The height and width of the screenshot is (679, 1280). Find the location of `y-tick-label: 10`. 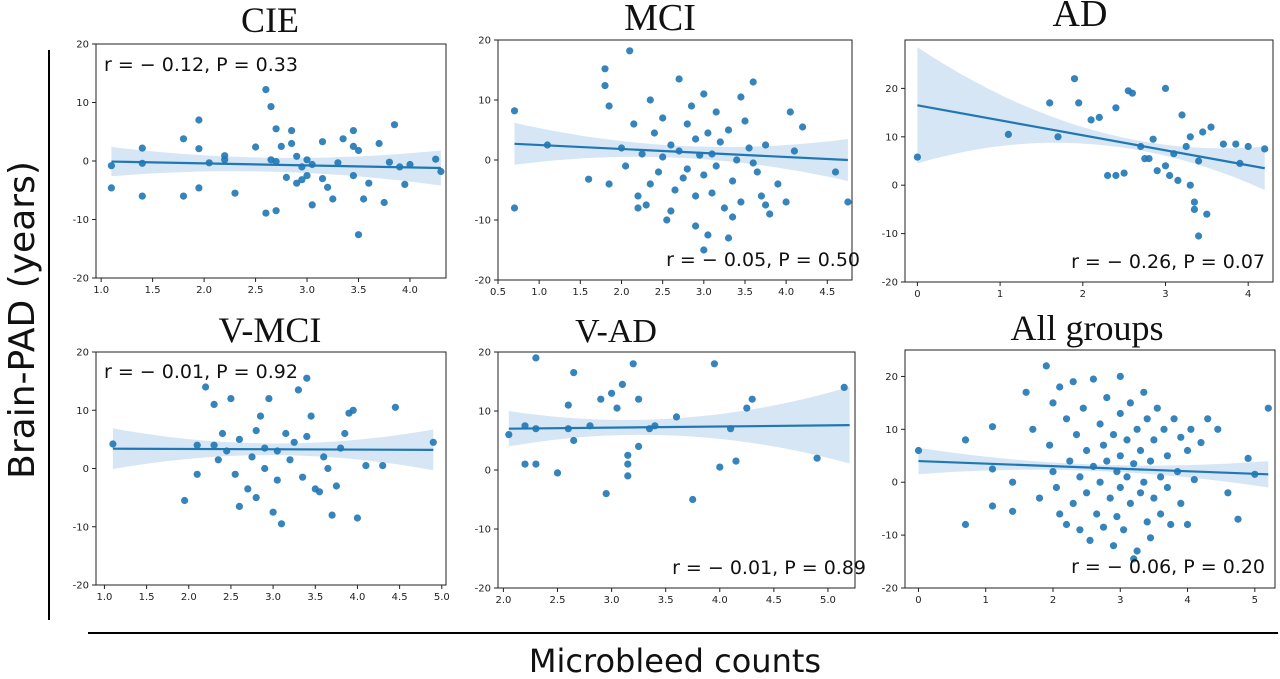

y-tick-label: 10 is located at coordinates (82, 103).